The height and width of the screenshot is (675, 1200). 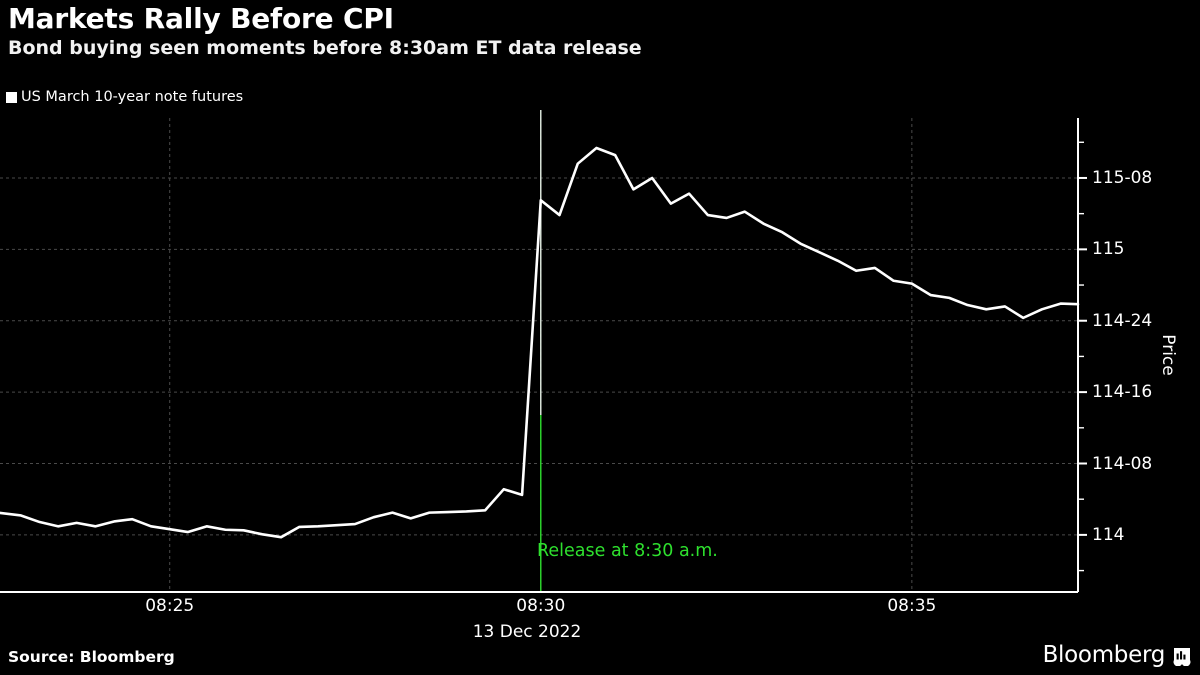 I want to click on x-axis-tick-label: 08:25, so click(x=170, y=606).